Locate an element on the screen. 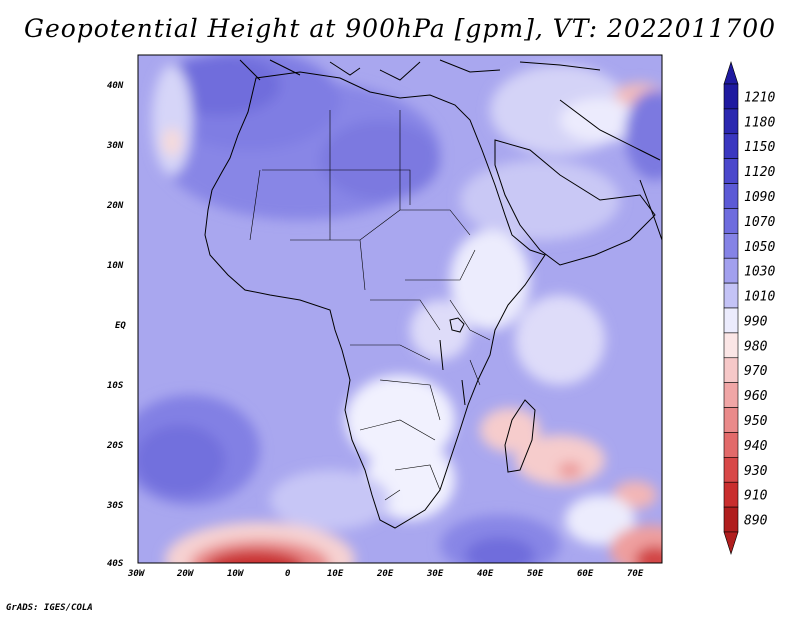 Image resolution: width=800 pixels, height=618 pixels. colorbar-label: 890 is located at coordinates (756, 521).